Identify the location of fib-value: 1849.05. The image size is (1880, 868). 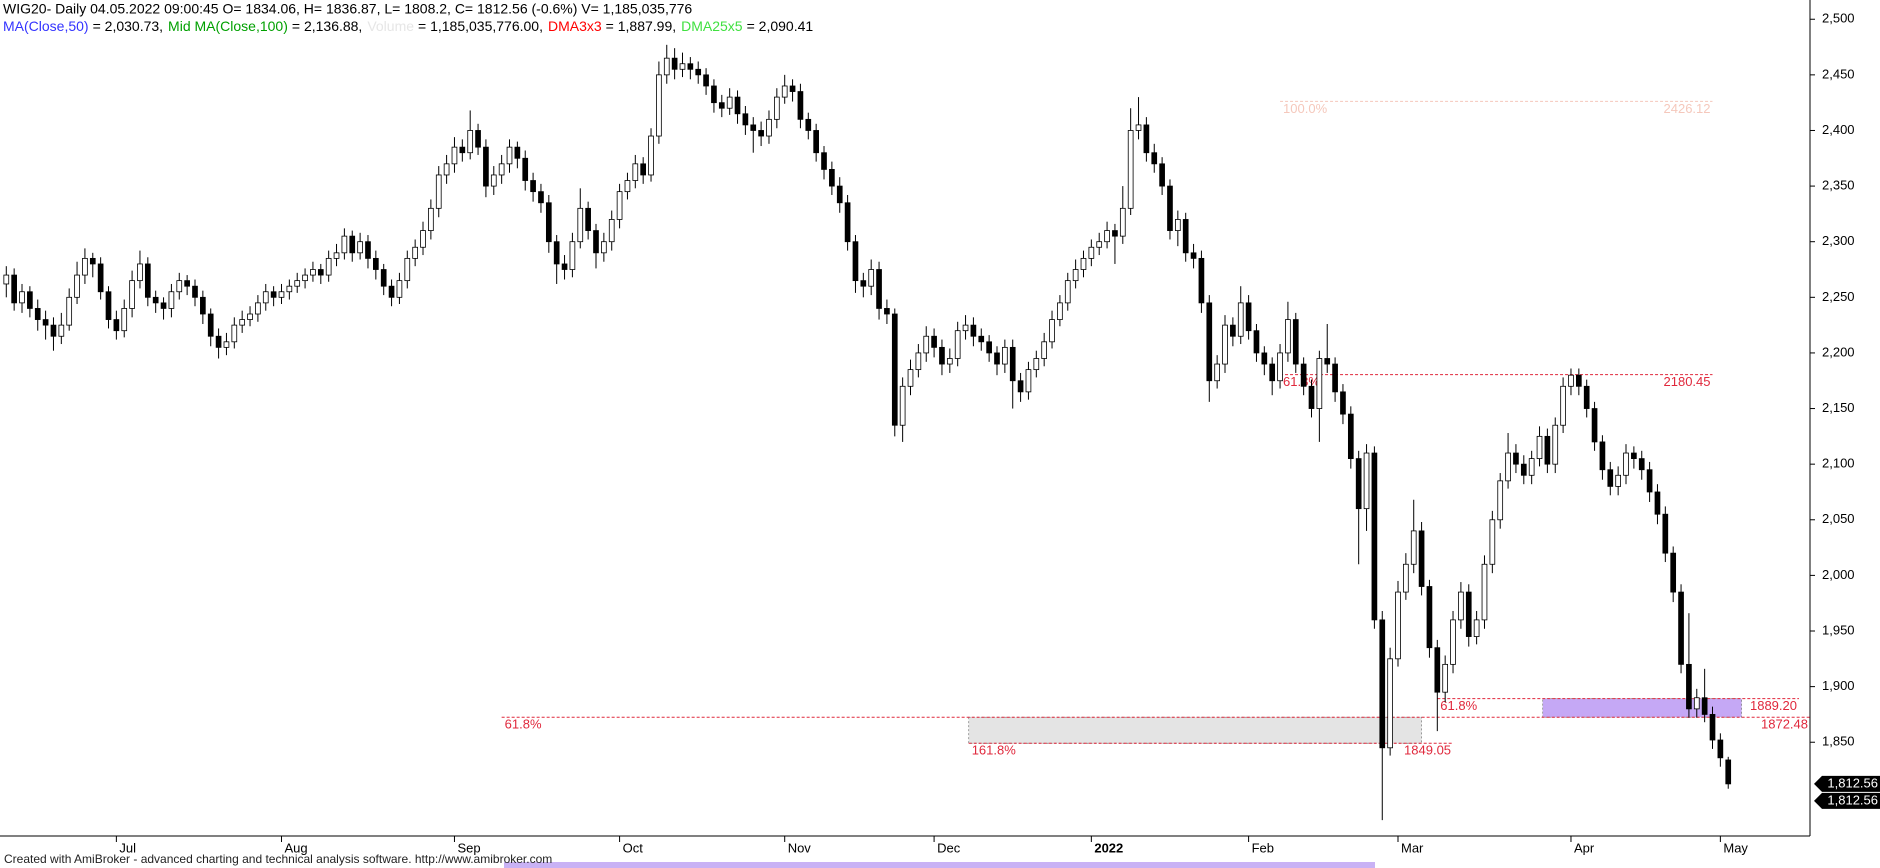
(1427, 750).